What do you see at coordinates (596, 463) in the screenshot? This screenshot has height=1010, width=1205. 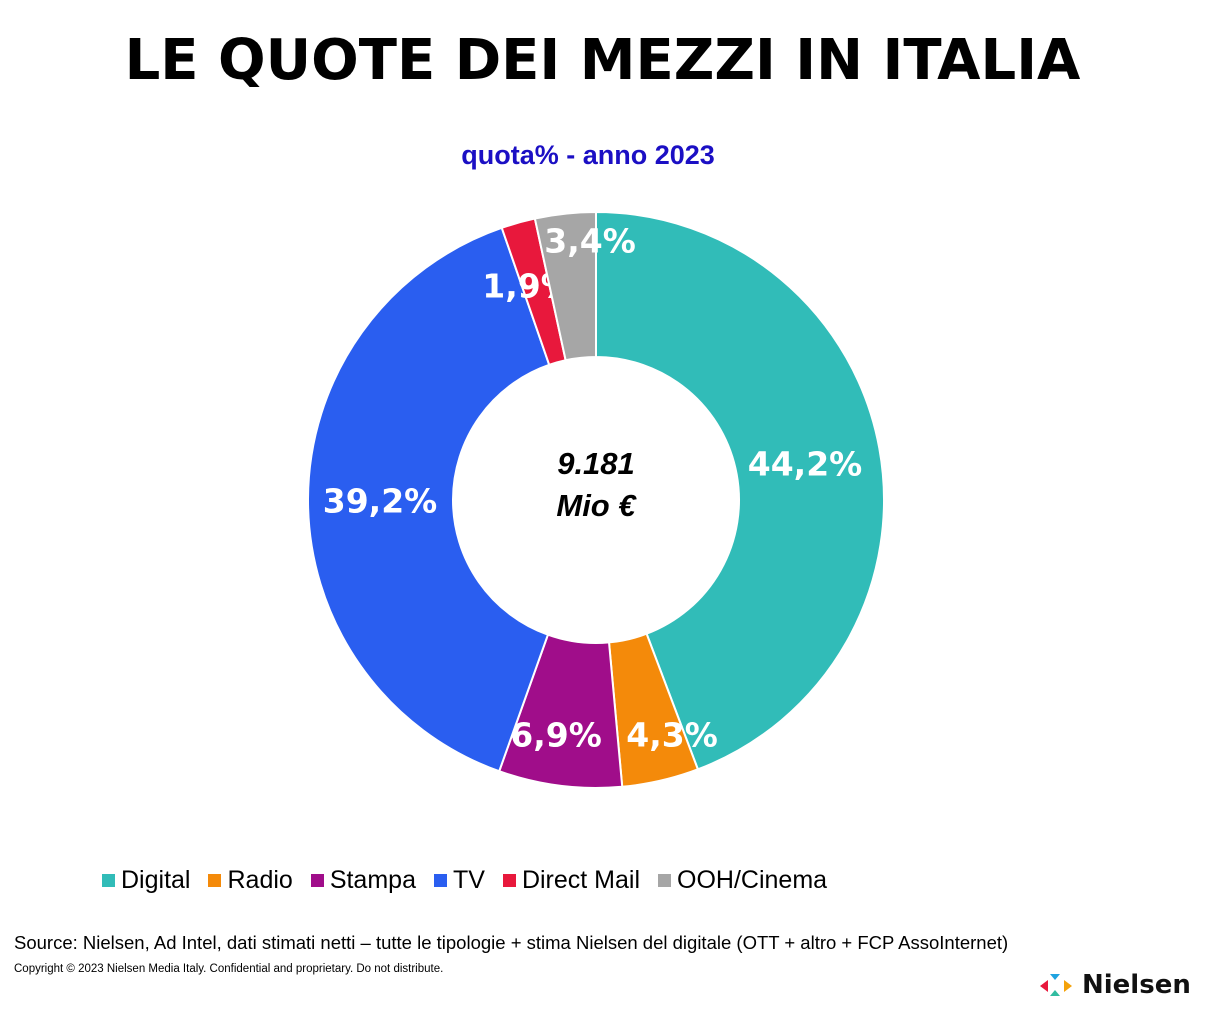 I see `center-label-line-1: 9.181` at bounding box center [596, 463].